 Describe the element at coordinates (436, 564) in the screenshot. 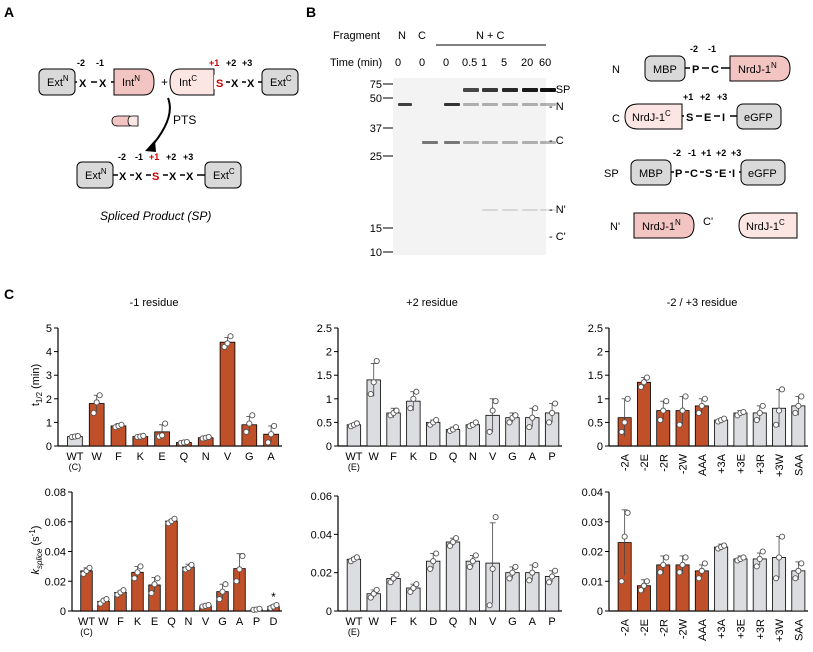

I see `bar-chart: 0 0.02 0.04 0.06 WT(E) W F K D Q N V G A P` at that location.